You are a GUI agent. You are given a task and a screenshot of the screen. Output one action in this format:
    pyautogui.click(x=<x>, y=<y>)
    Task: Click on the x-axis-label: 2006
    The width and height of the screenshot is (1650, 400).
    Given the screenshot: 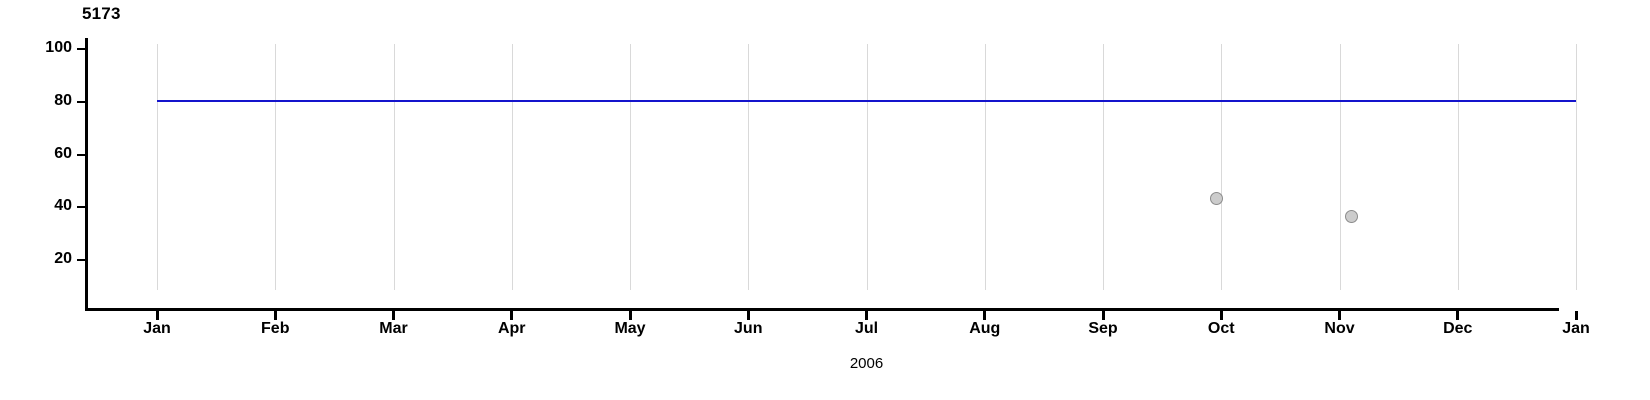 What is the action you would take?
    pyautogui.click(x=866, y=363)
    